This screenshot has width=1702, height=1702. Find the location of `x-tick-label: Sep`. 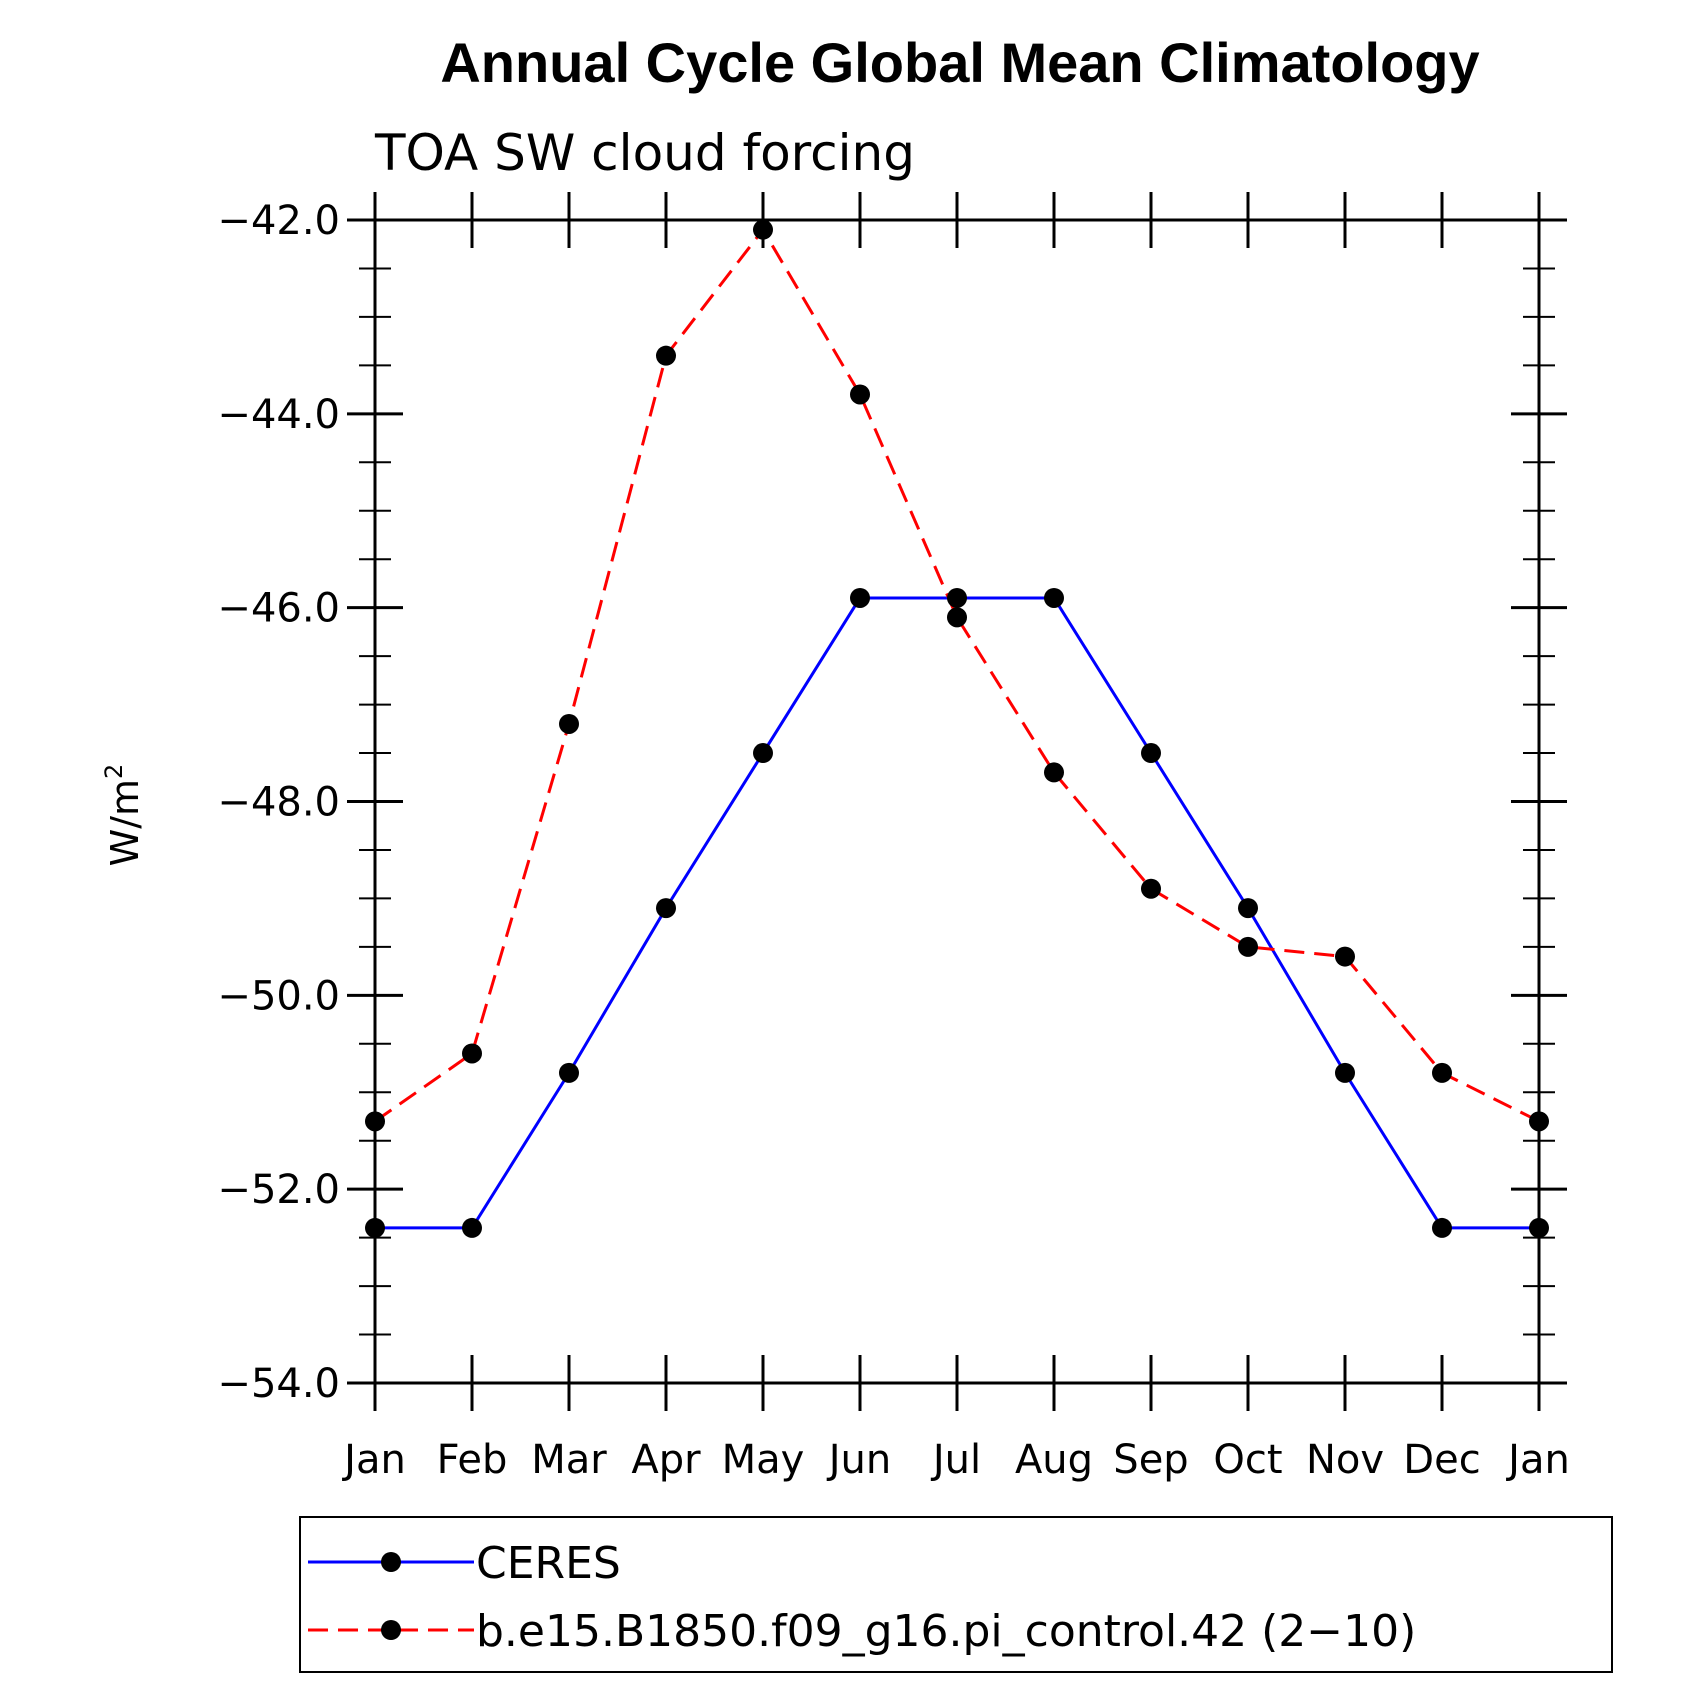

x-tick-label: Sep is located at coordinates (1150, 1460).